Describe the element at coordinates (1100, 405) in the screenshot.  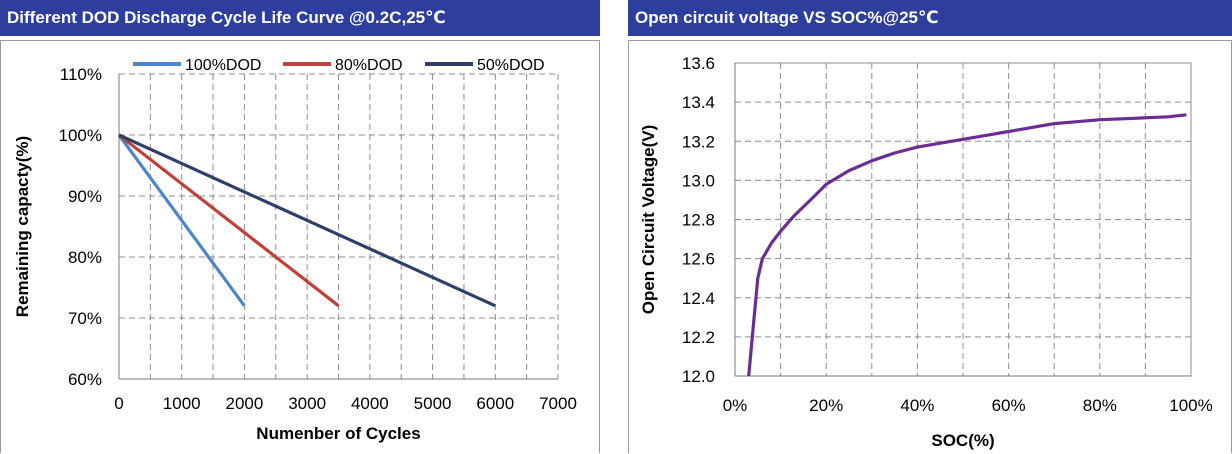
I see `x-tick-label: 80%` at that location.